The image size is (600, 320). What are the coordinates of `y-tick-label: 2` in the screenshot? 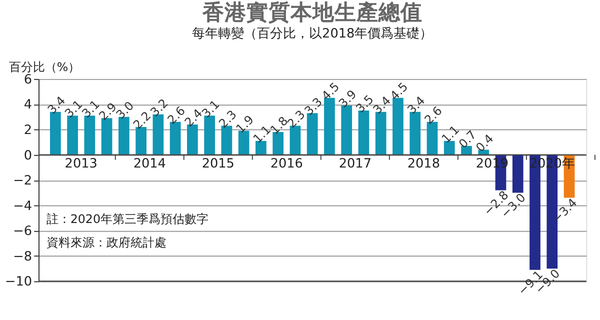 It's located at (28, 130).